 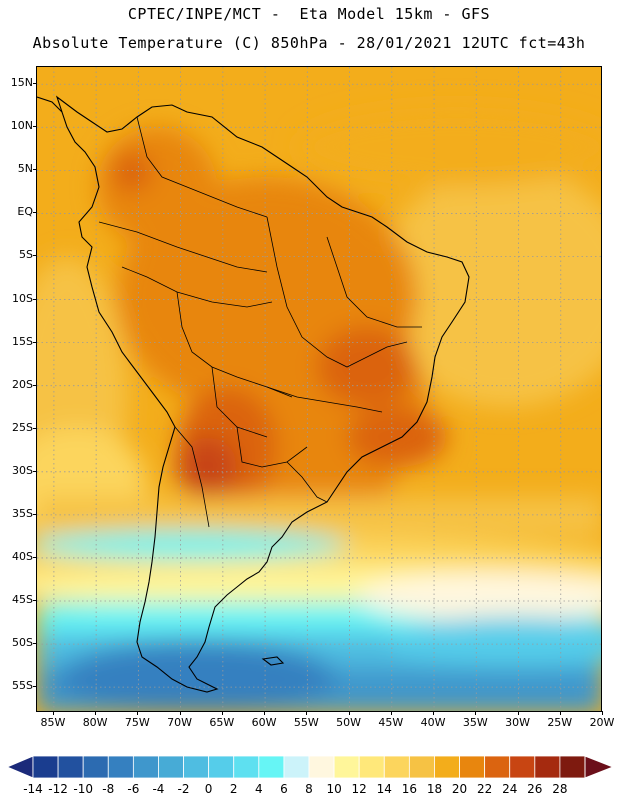 I want to click on latitude-tick-label: 50S, so click(x=22, y=643).